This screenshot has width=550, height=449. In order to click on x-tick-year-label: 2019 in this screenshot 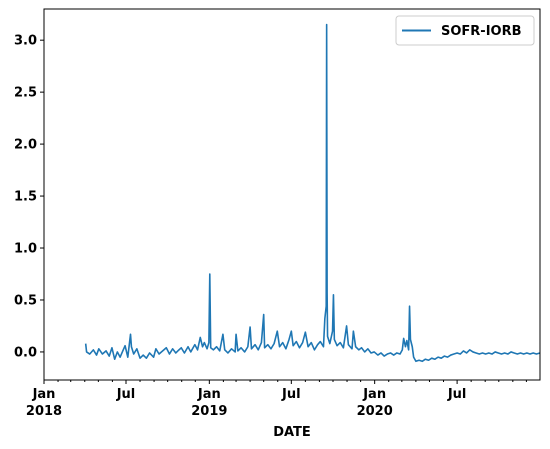, I will do `click(209, 411)`.